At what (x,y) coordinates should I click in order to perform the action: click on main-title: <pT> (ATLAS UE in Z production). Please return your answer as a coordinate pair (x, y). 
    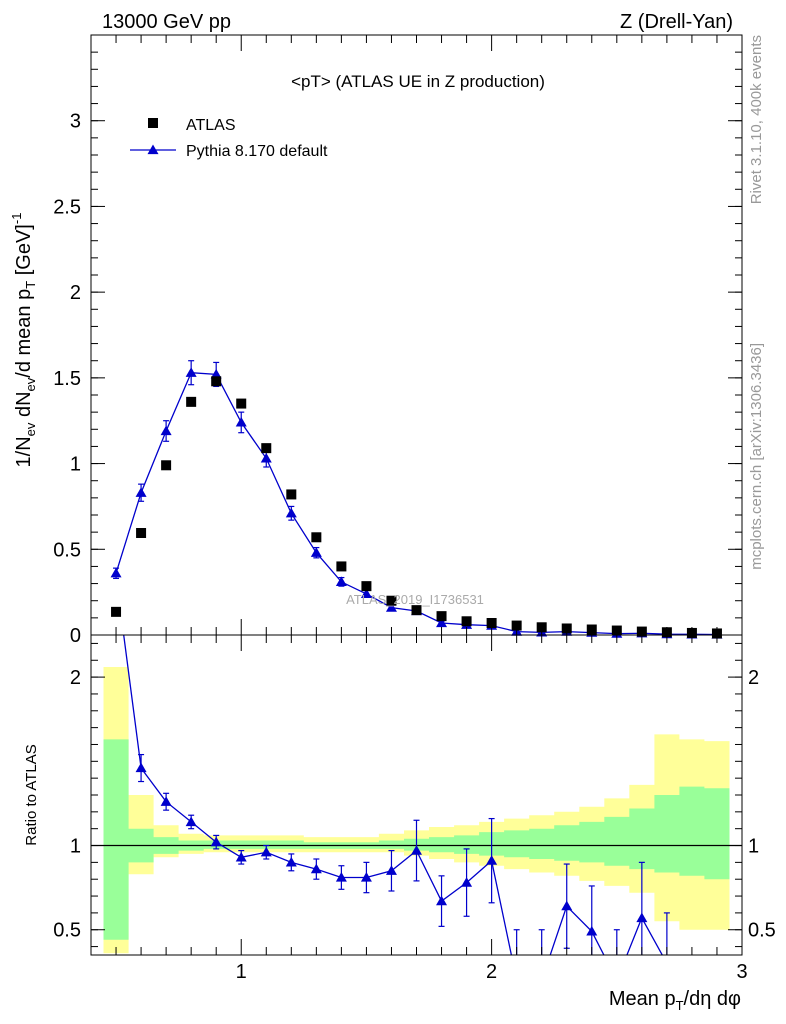
    Looking at the image, I should click on (418, 81).